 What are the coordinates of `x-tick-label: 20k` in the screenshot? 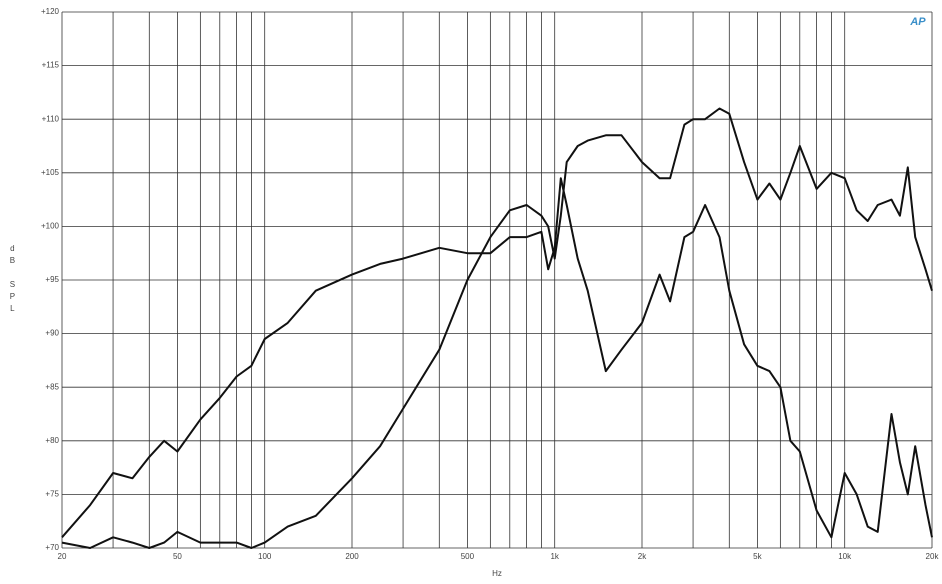 It's located at (933, 556).